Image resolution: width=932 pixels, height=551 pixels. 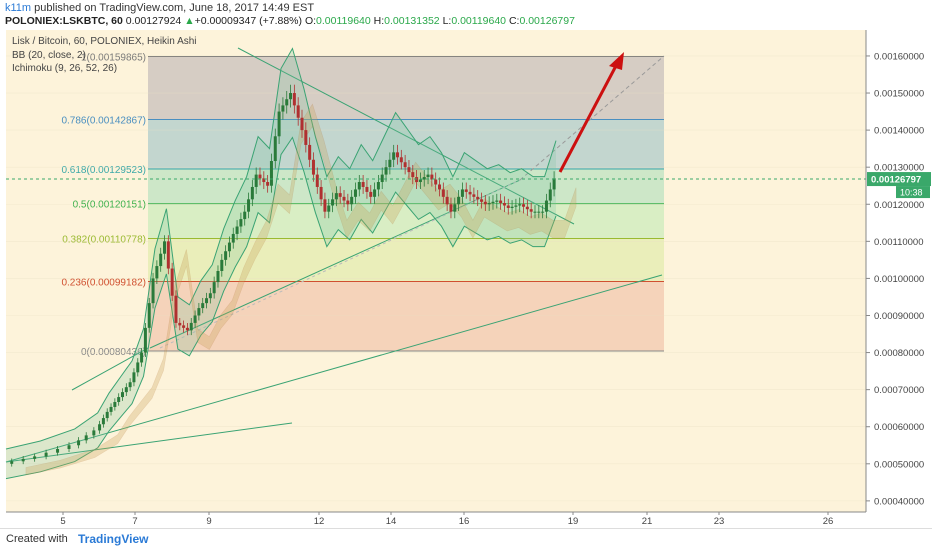 I want to click on timer-tag, so click(x=913, y=192).